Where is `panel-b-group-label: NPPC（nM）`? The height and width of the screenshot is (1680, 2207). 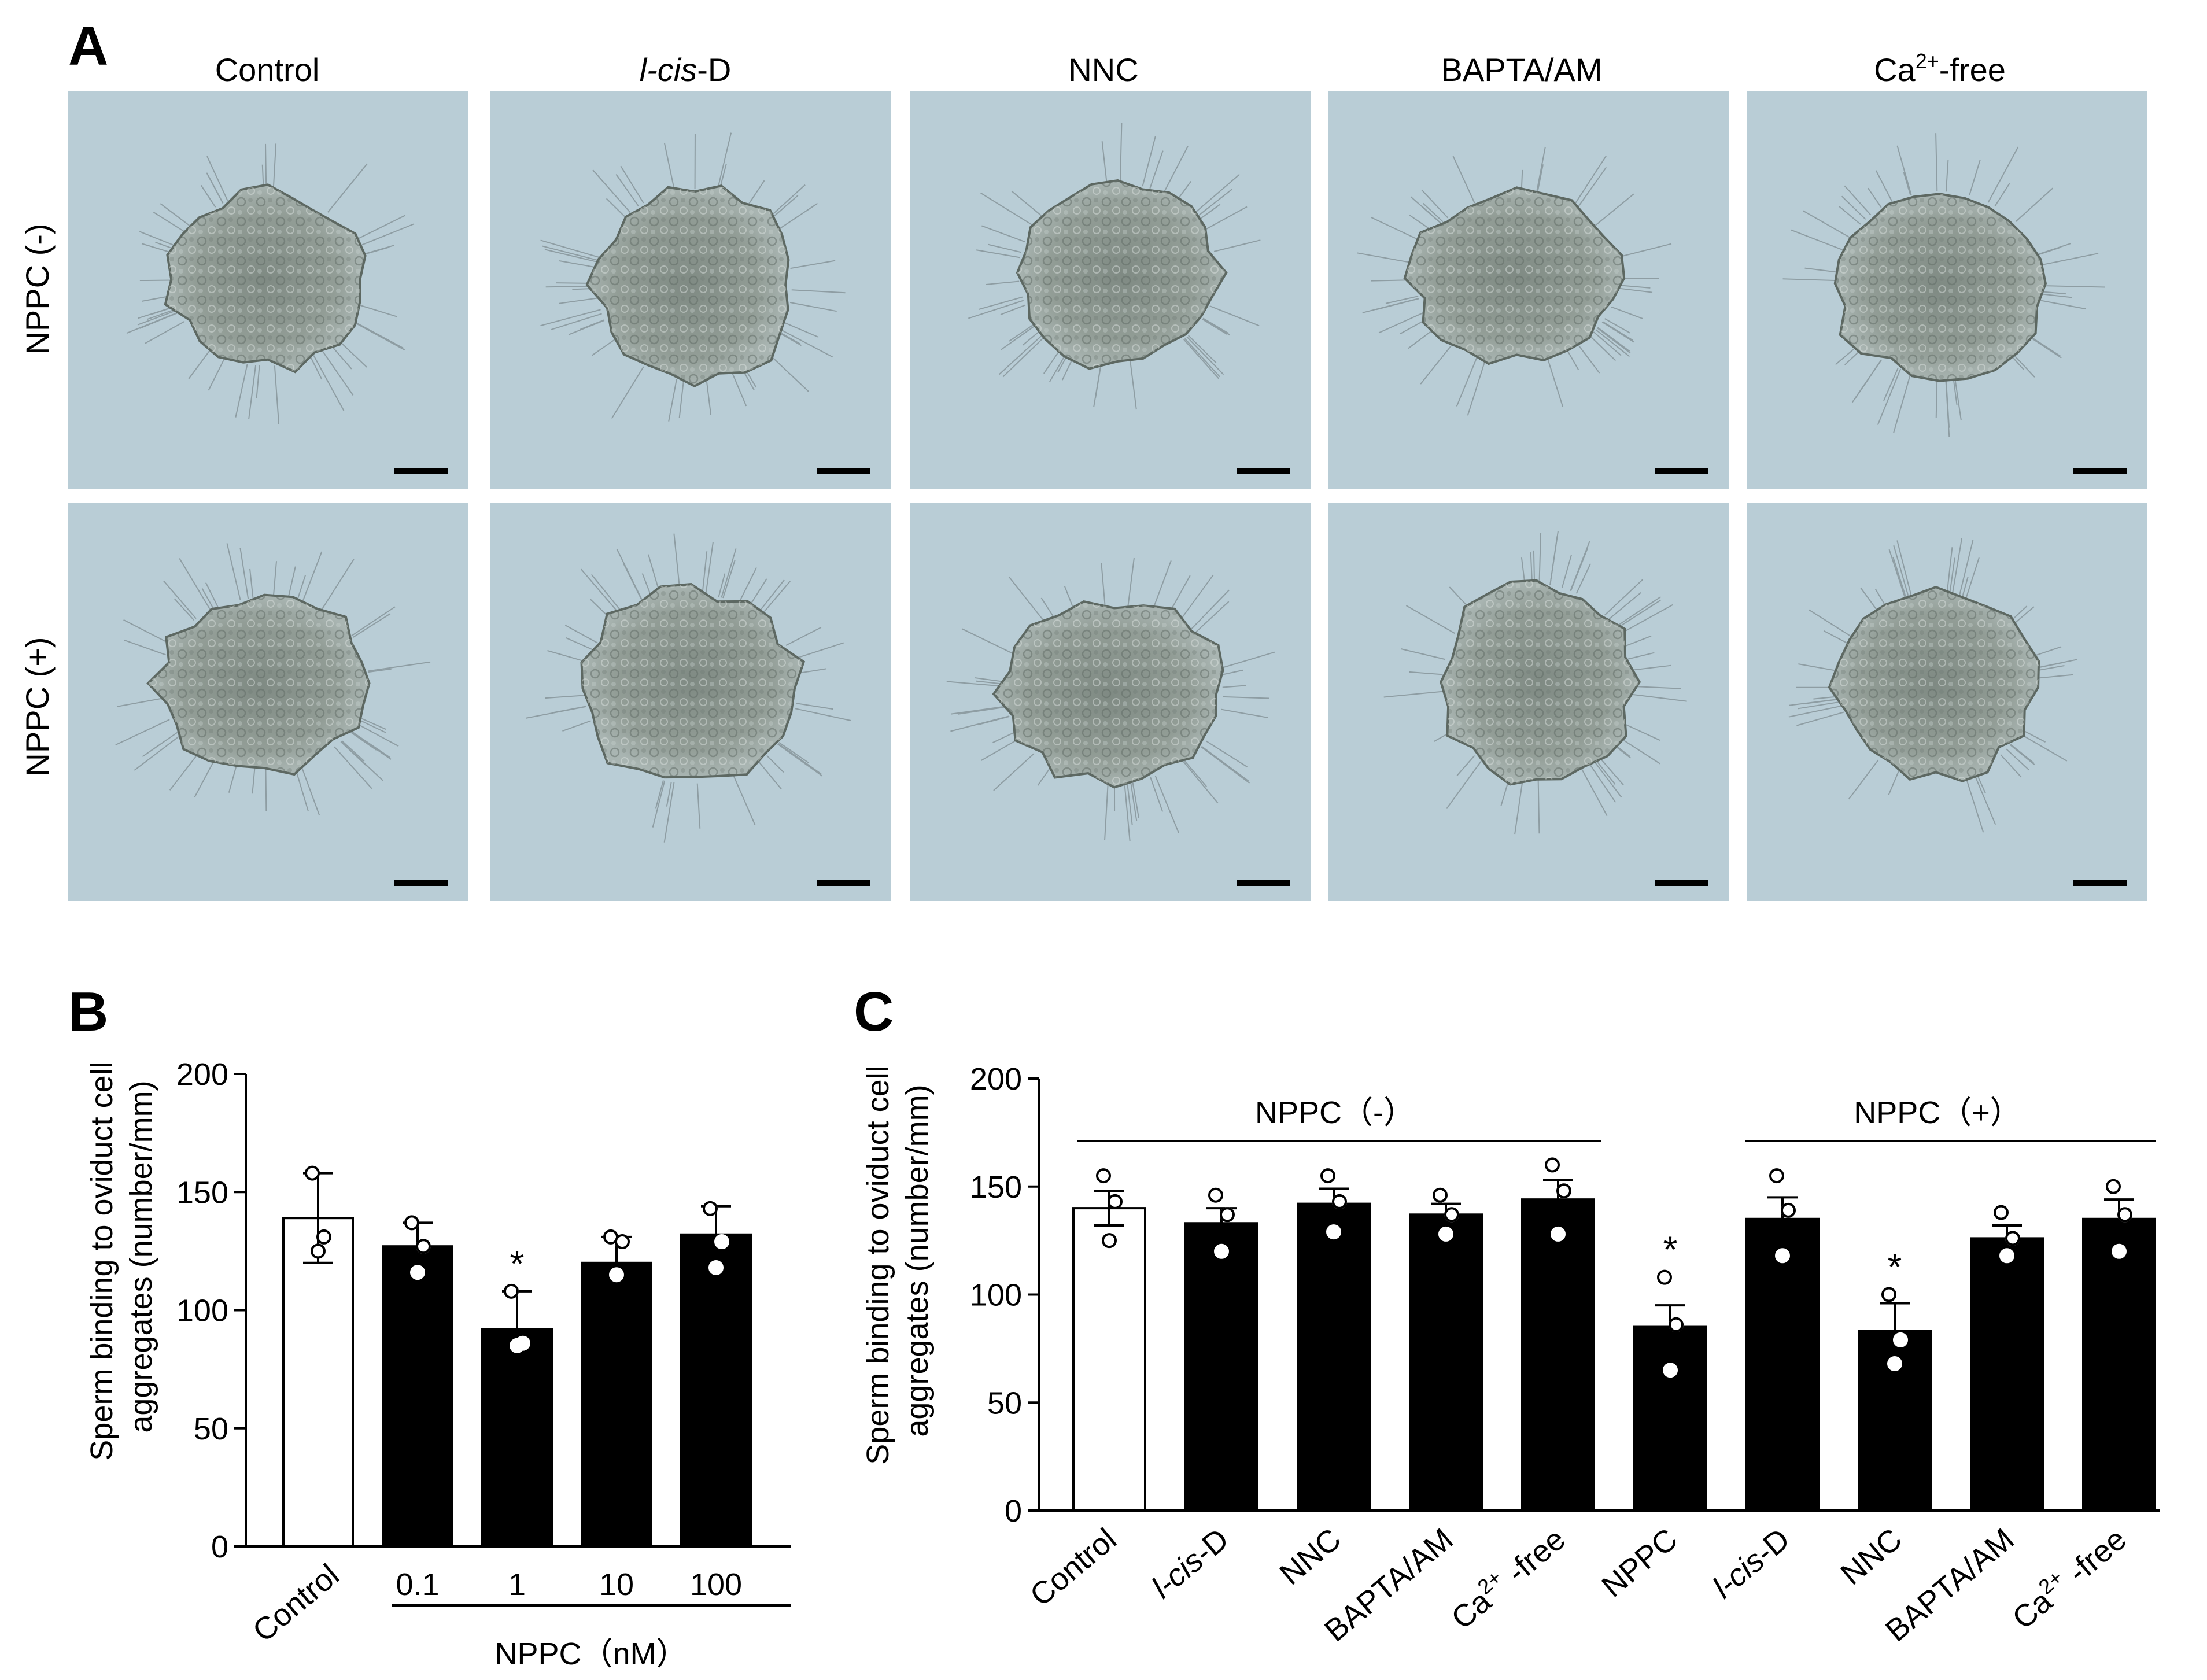
panel-b-group-label: NPPC（nM） is located at coordinates (590, 1654).